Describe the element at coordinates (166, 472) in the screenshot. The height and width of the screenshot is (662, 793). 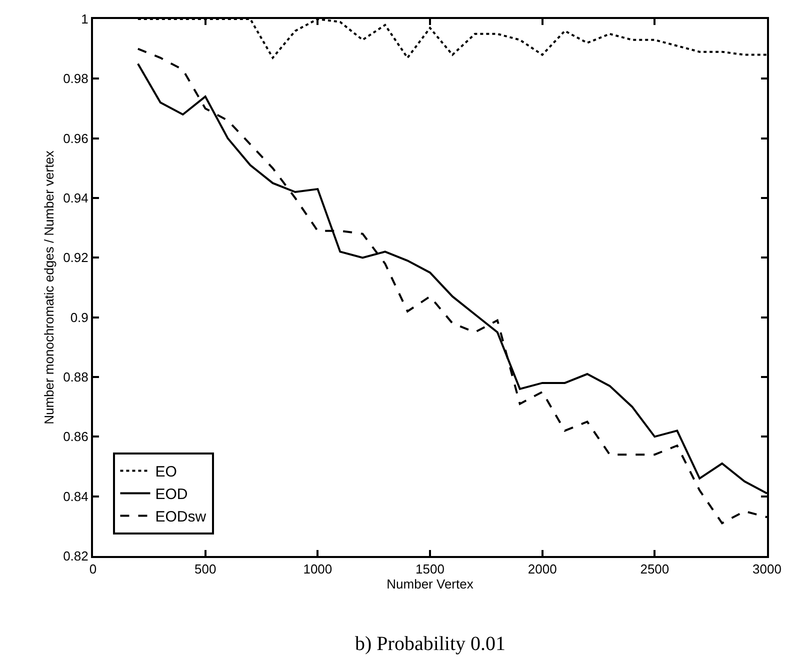
I see `legend-label: EO` at that location.